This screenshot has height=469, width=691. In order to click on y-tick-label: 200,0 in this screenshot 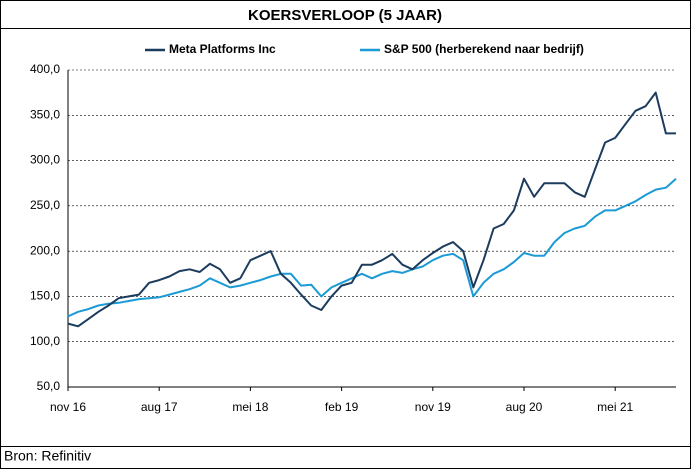, I will do `click(45, 250)`.